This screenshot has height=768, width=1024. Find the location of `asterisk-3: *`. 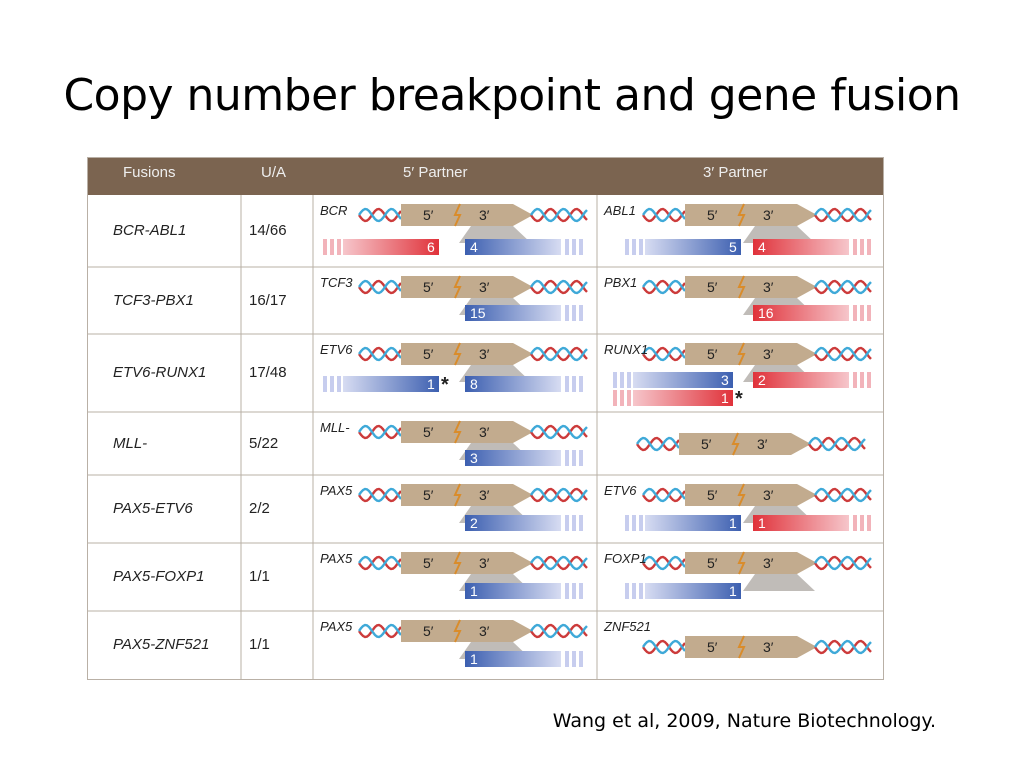

asterisk-3: * is located at coordinates (739, 399).